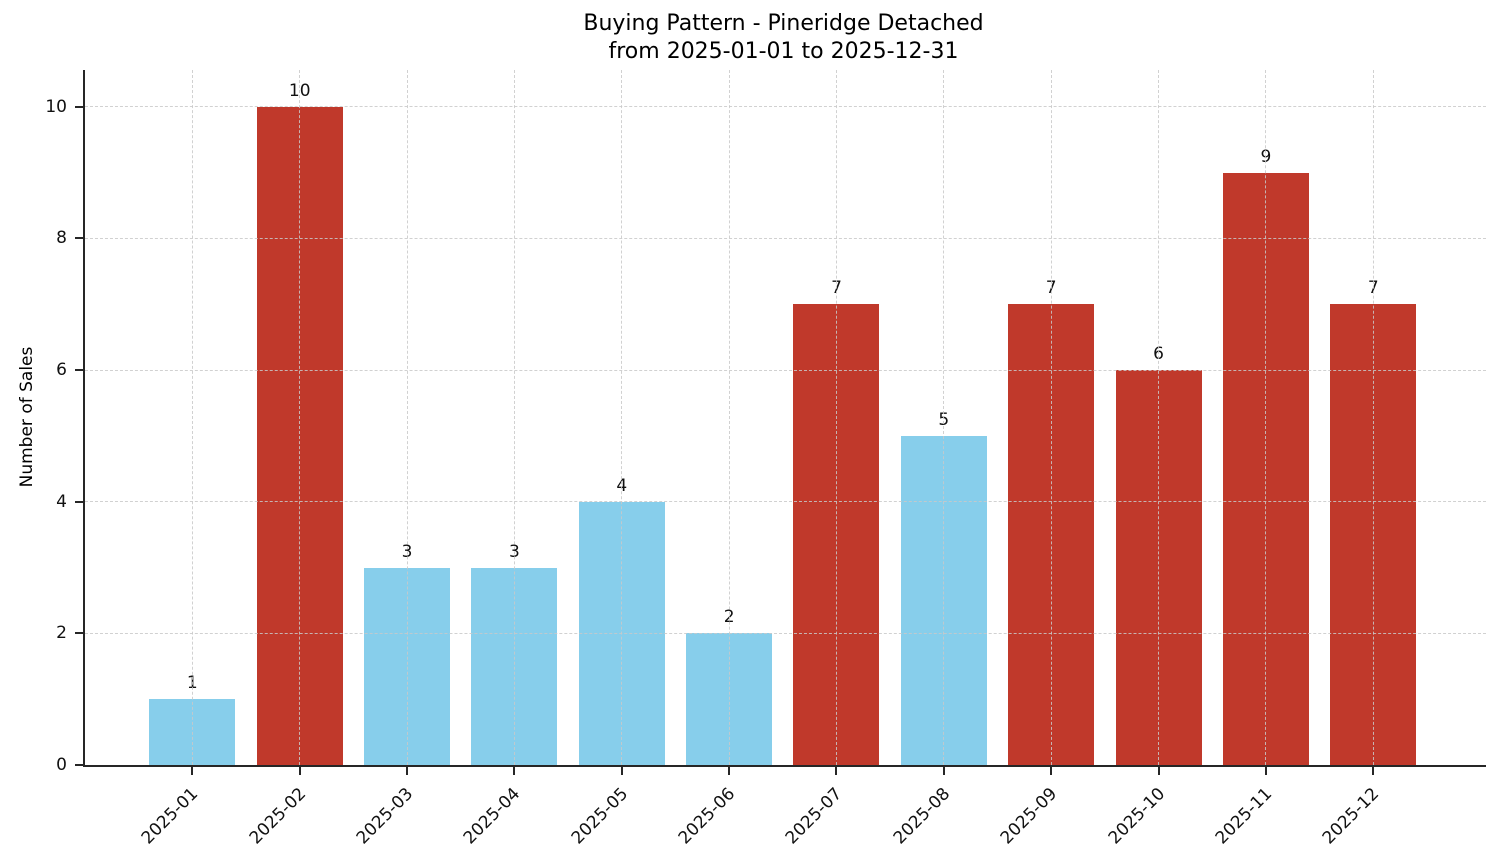 This screenshot has width=1494, height=863. Describe the element at coordinates (783, 51) in the screenshot. I see `chart-title-line2: from 2025-01-01 to 2025-12-31` at that location.